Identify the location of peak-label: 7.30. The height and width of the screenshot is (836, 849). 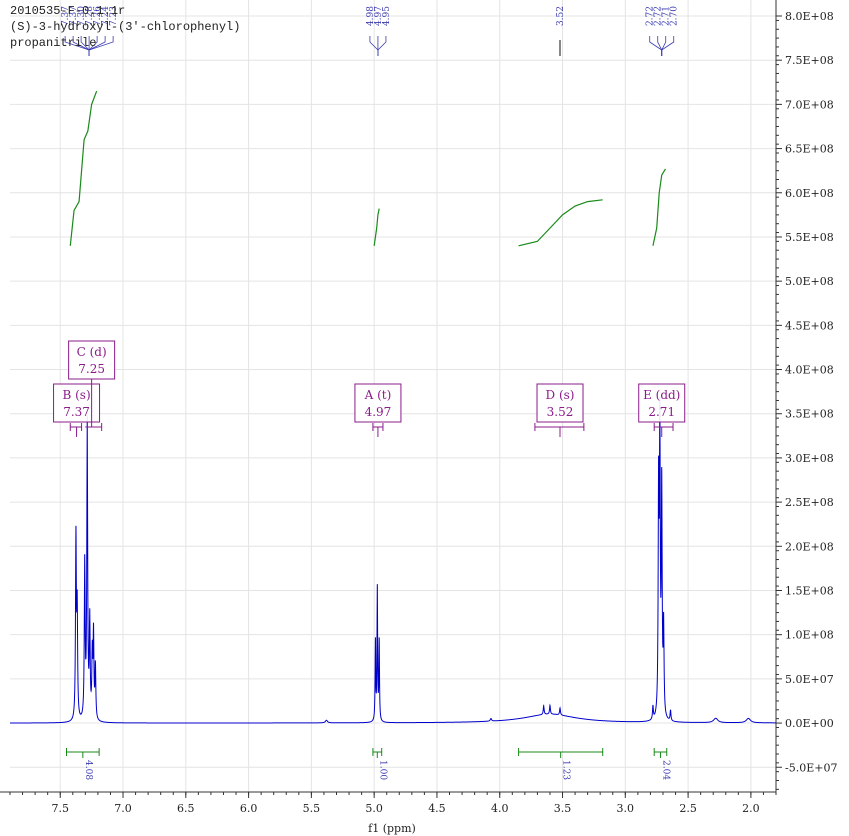
(82, 16).